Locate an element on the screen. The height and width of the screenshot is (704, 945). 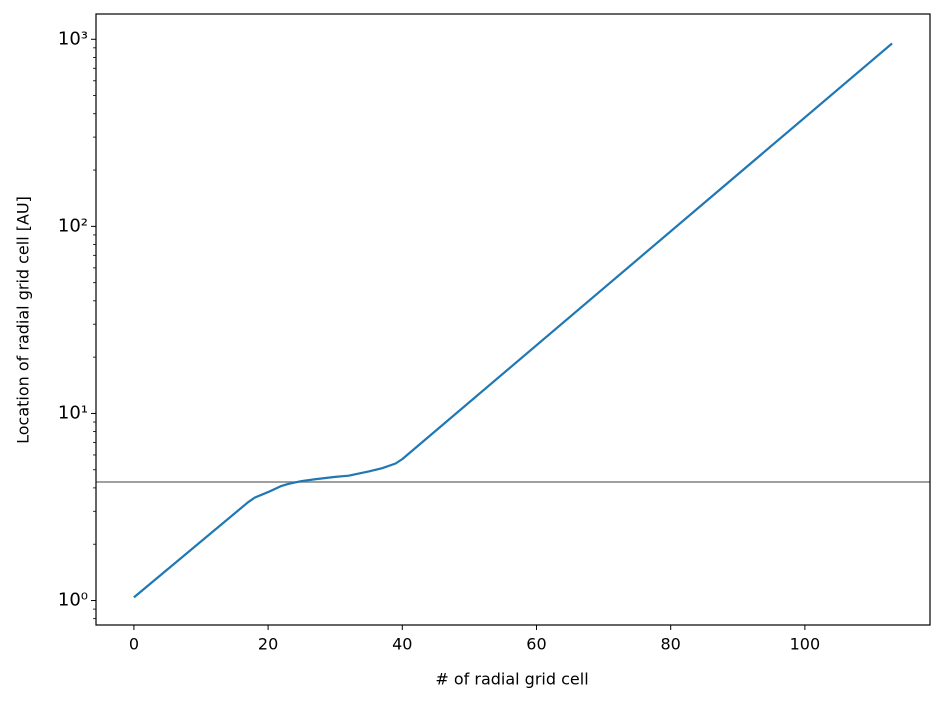
x-tick-label: 40 is located at coordinates (402, 644).